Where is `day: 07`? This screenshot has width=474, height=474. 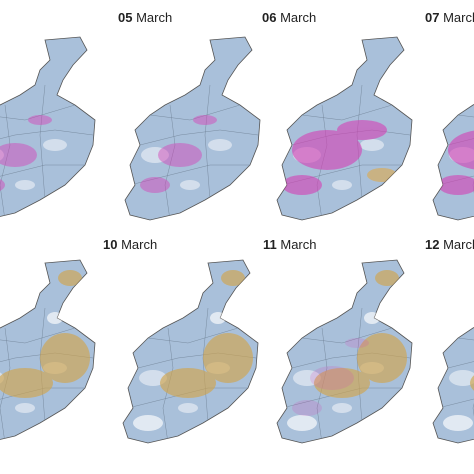
day: 07 is located at coordinates (432, 17).